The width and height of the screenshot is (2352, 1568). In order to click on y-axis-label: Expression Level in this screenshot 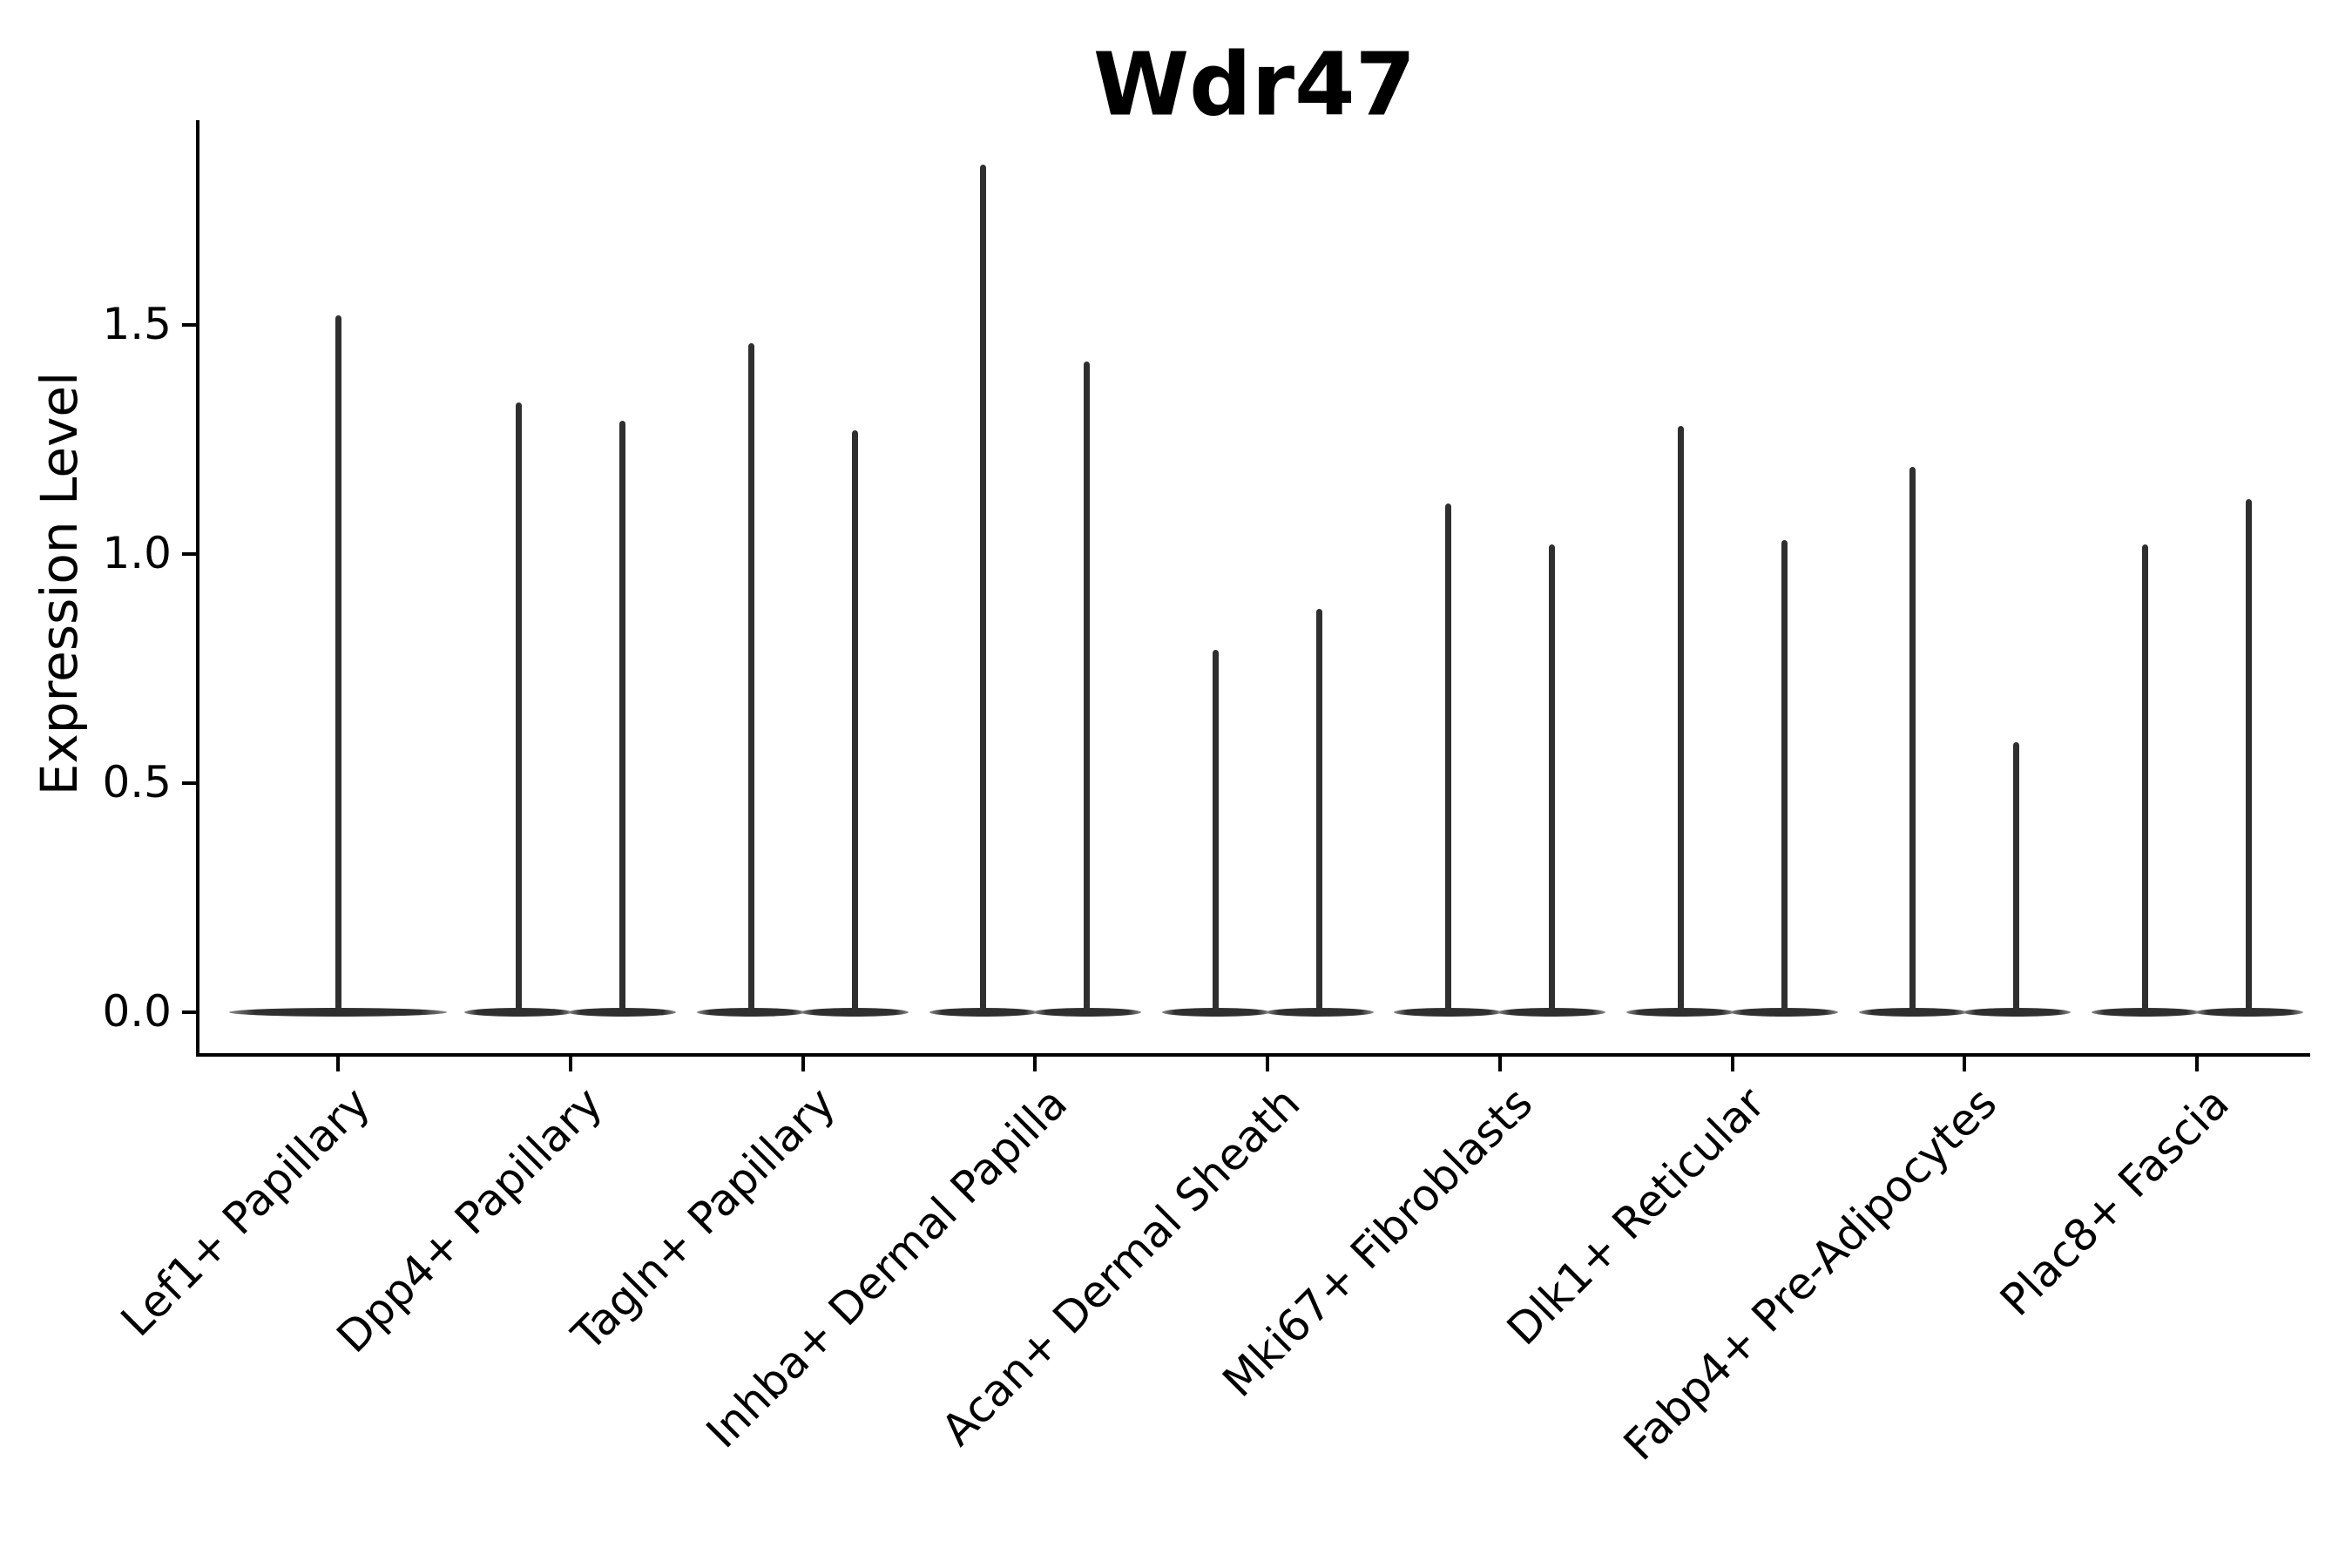, I will do `click(59, 583)`.